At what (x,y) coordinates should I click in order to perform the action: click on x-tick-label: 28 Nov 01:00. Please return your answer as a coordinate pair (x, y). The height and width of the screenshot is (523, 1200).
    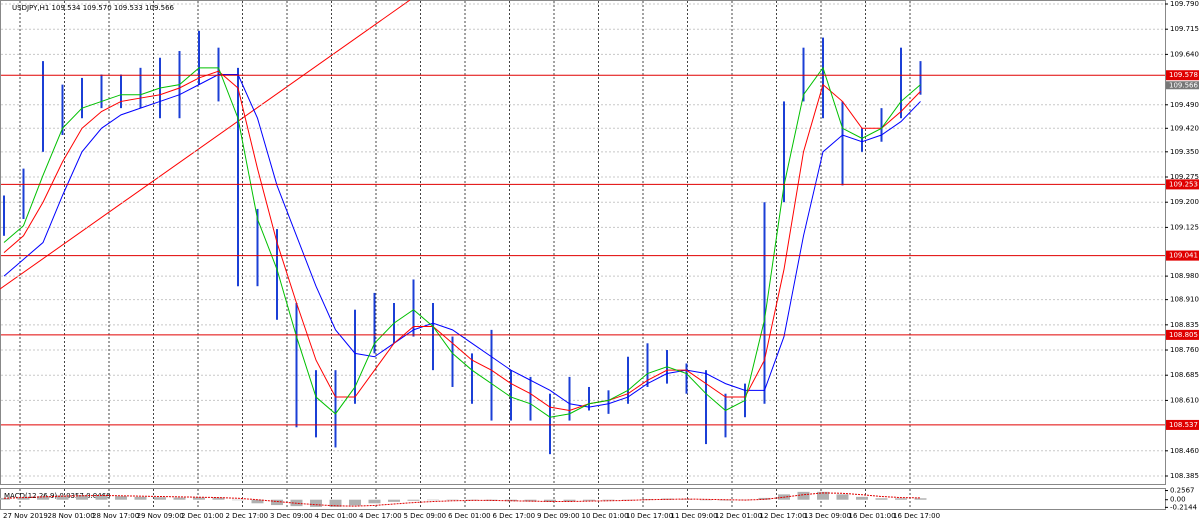
    Looking at the image, I should click on (71, 516).